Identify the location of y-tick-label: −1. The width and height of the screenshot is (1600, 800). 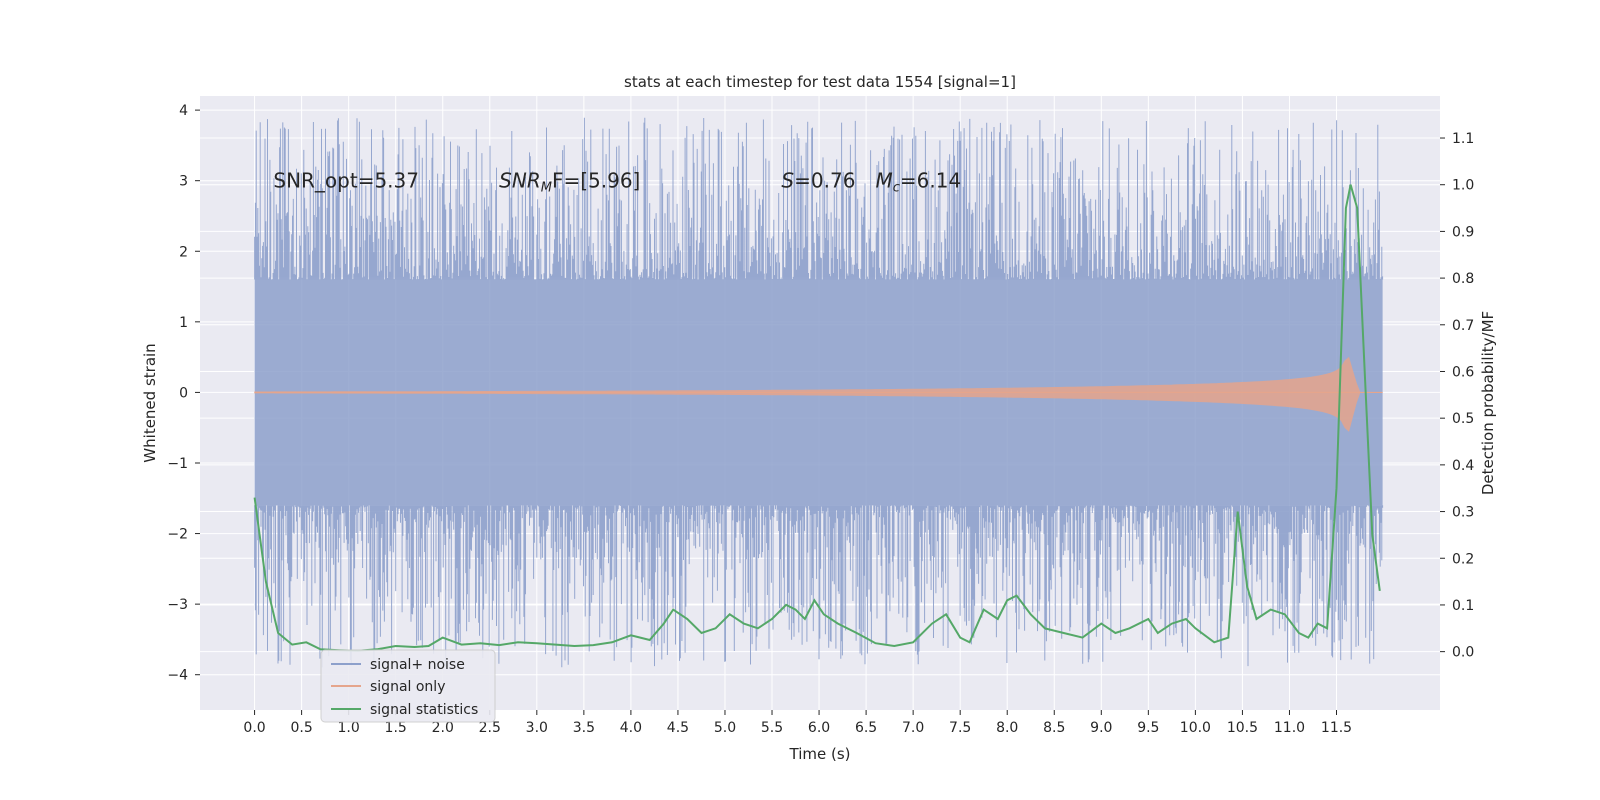
(177, 464).